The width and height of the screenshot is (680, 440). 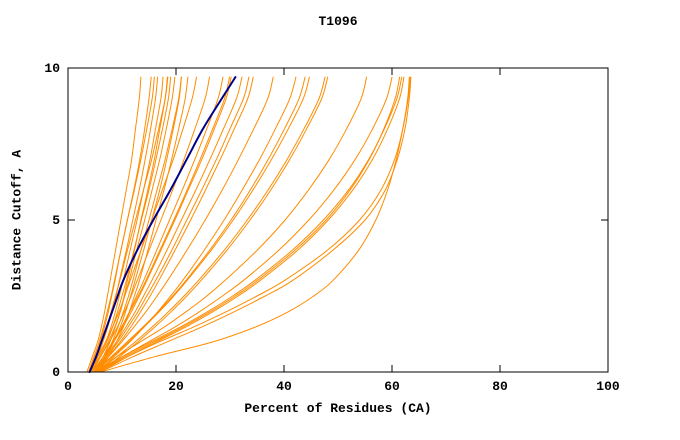 What do you see at coordinates (68, 386) in the screenshot?
I see `x-tick-label: 0` at bounding box center [68, 386].